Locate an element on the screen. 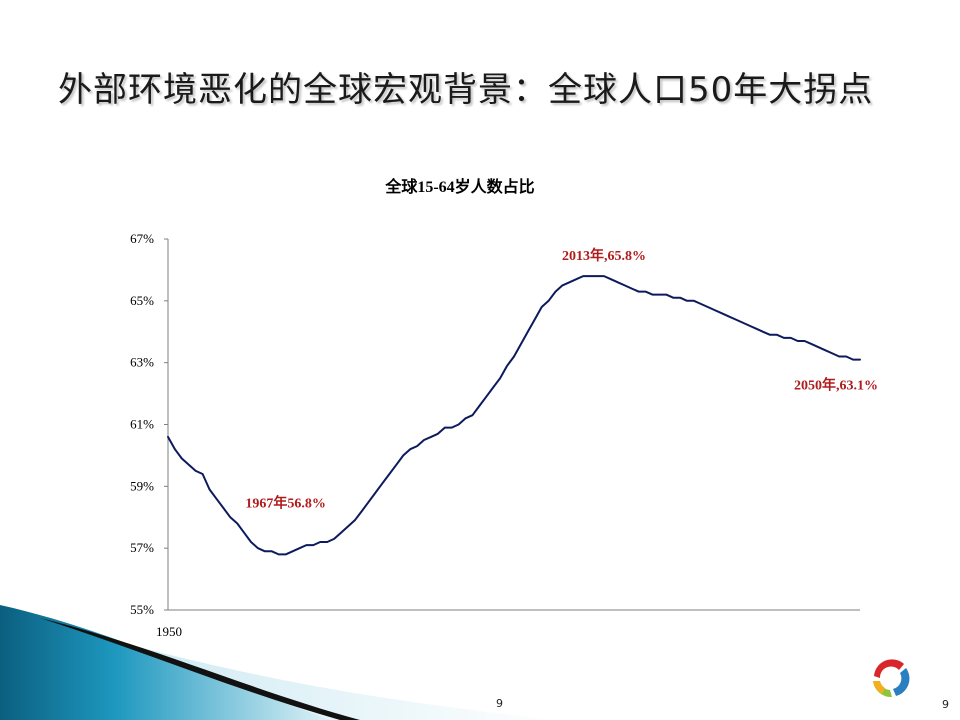 The height and width of the screenshot is (720, 960). page-number-right: 9 is located at coordinates (945, 704).